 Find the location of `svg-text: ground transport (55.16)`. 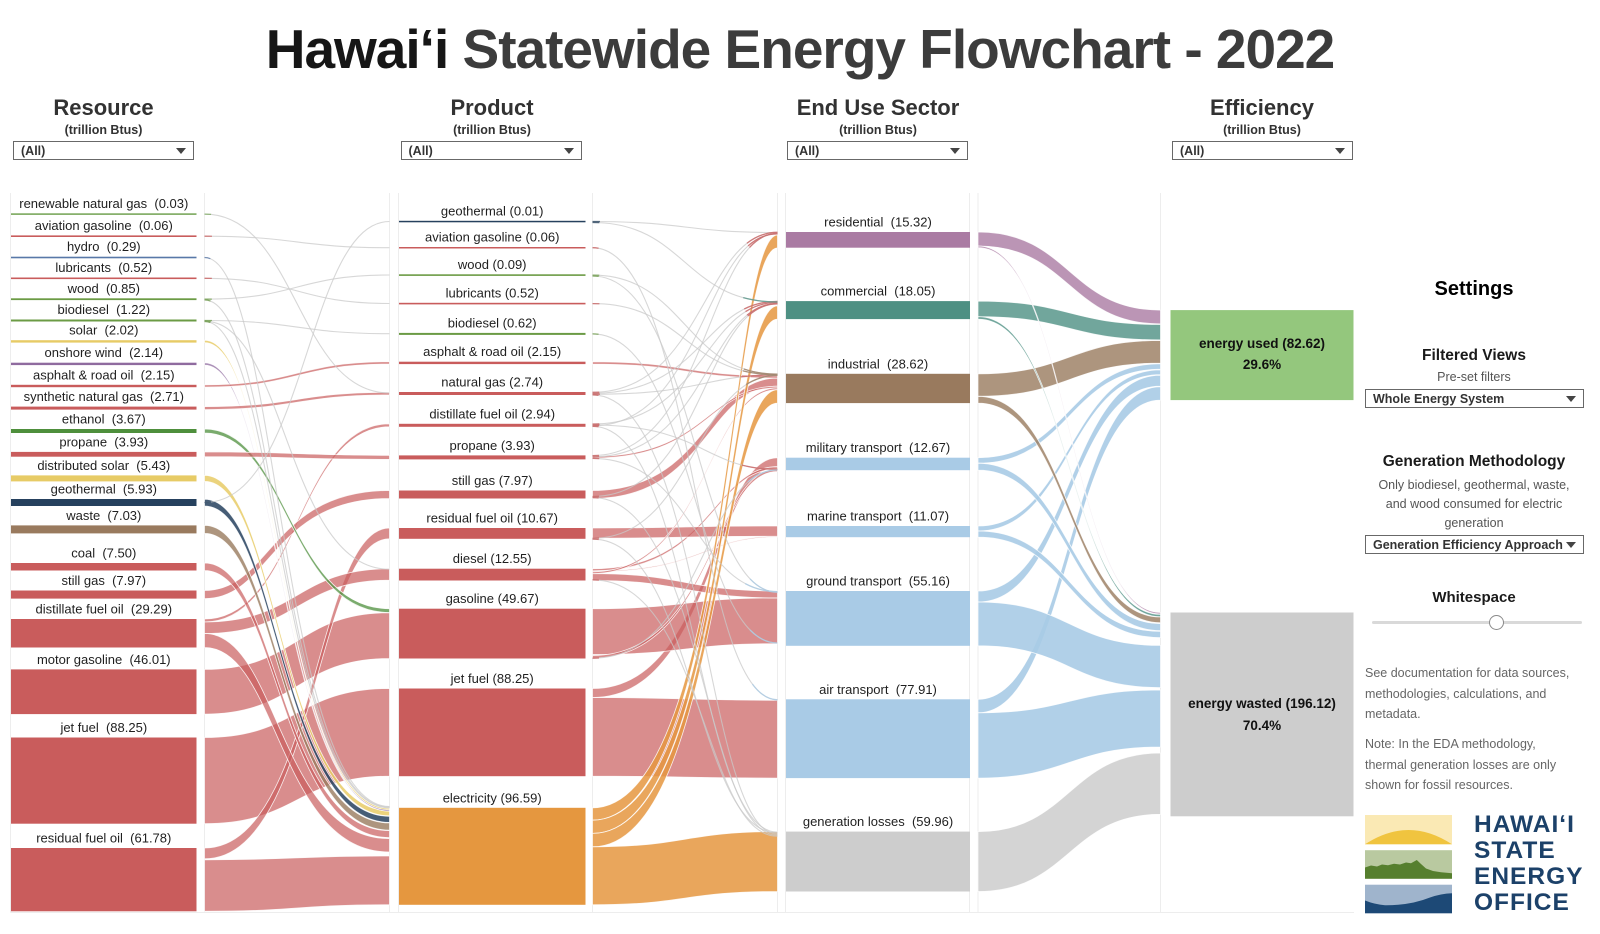

svg-text: ground transport (55.16) is located at coordinates (878, 581).